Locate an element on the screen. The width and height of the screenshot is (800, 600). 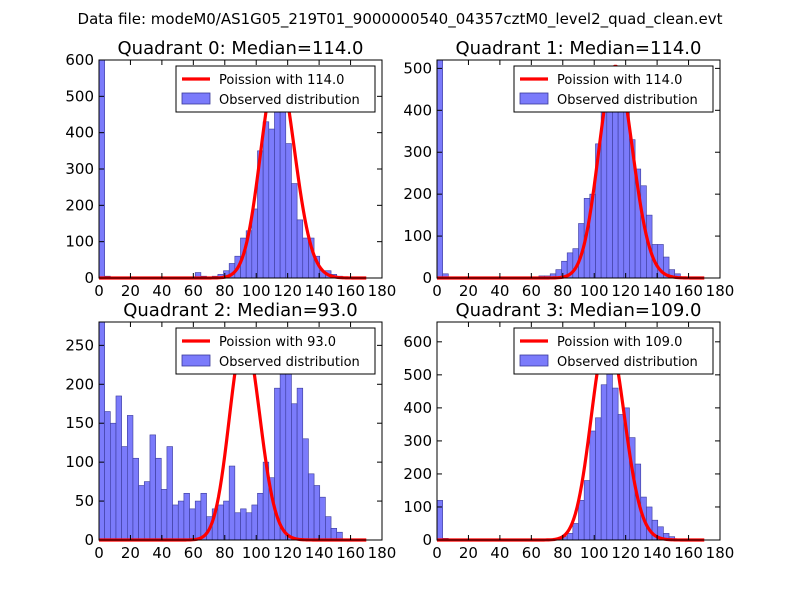
subplot-title: Quadrant 1: Median=114.0 is located at coordinates (579, 48).